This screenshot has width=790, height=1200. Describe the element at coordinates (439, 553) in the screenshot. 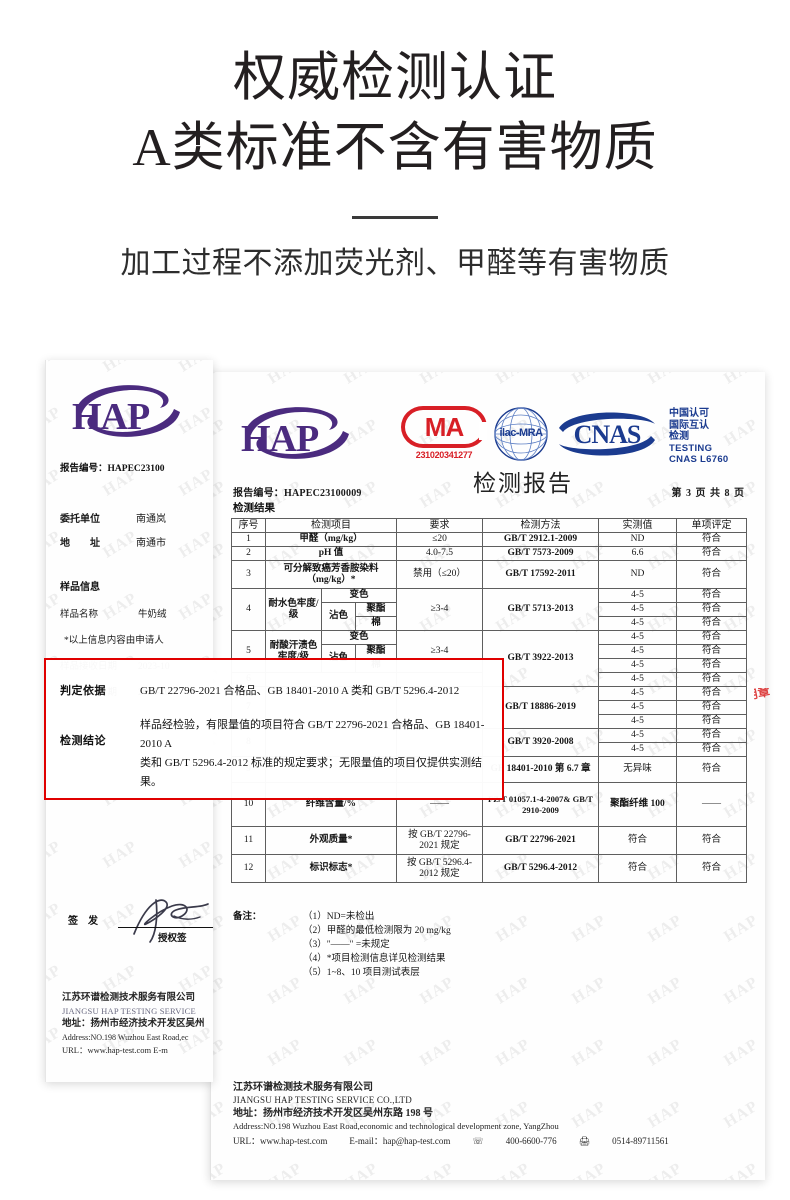

I see `cell-req: 4.0-7.5` at that location.